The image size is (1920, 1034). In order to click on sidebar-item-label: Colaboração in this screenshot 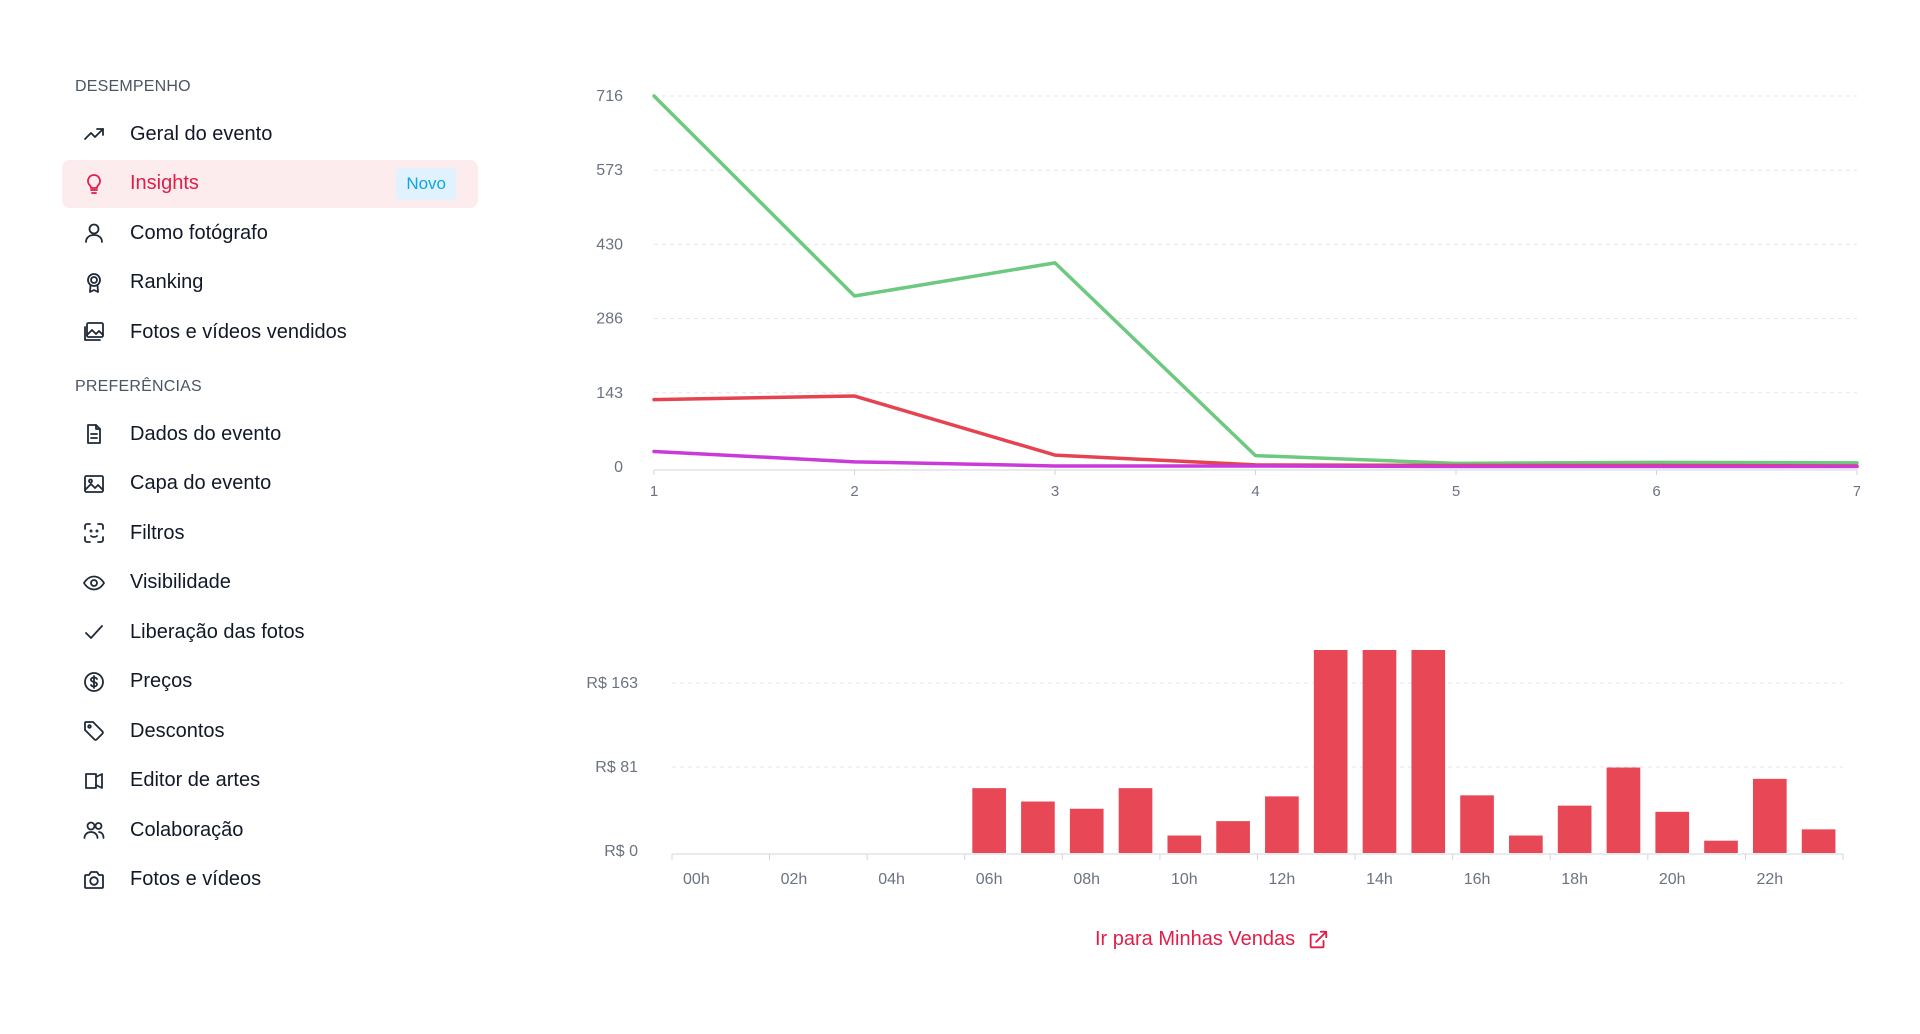, I will do `click(187, 829)`.